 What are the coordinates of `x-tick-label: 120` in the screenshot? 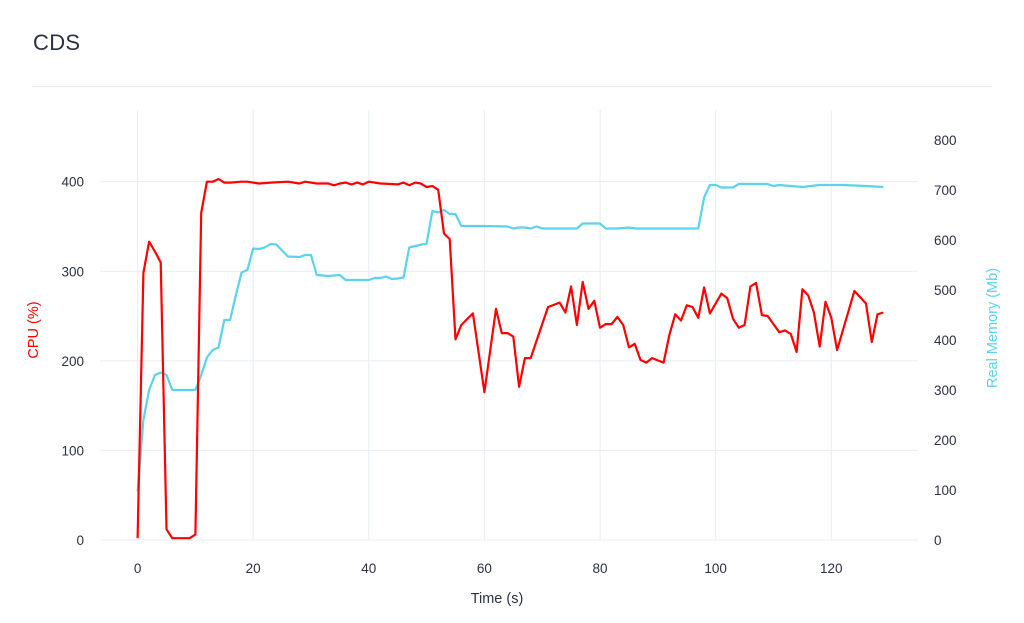 It's located at (831, 568).